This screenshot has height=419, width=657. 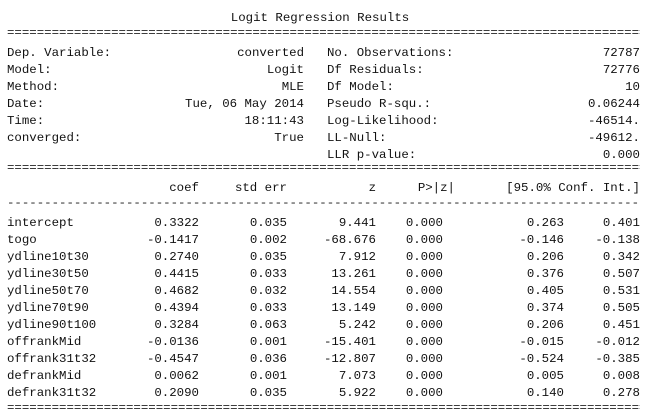 I want to click on coef-row-name: offrank31t32, so click(x=52, y=359).